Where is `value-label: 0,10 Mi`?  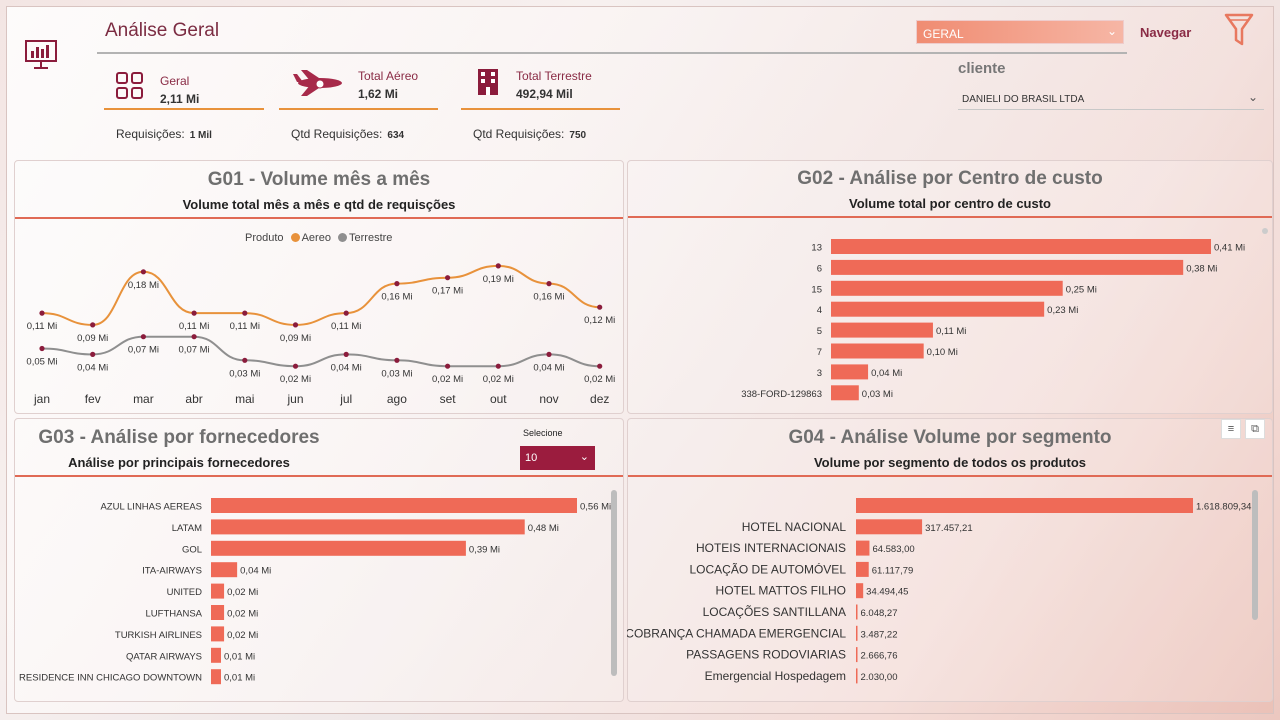 value-label: 0,10 Mi is located at coordinates (942, 352).